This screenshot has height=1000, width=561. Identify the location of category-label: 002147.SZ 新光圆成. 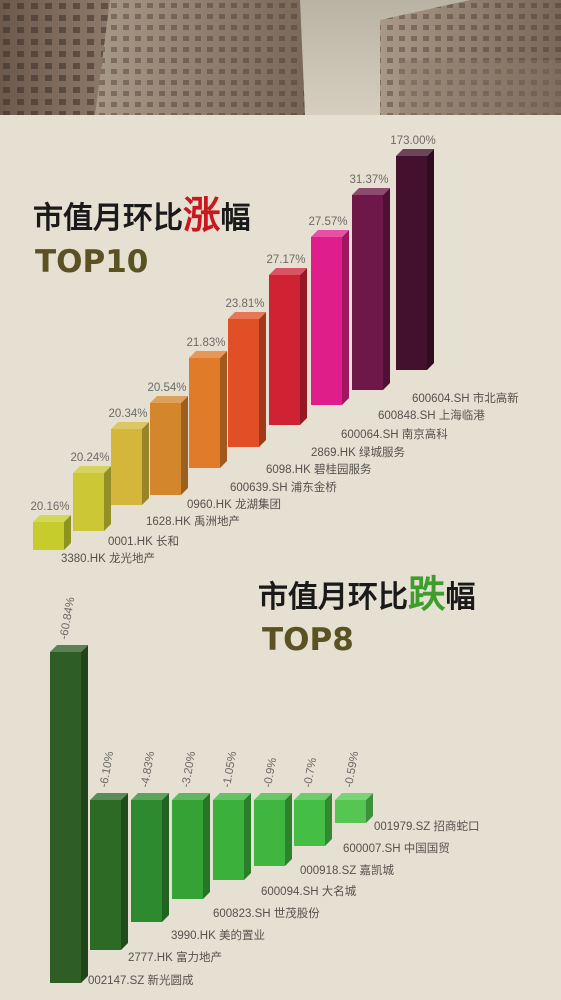
(141, 980).